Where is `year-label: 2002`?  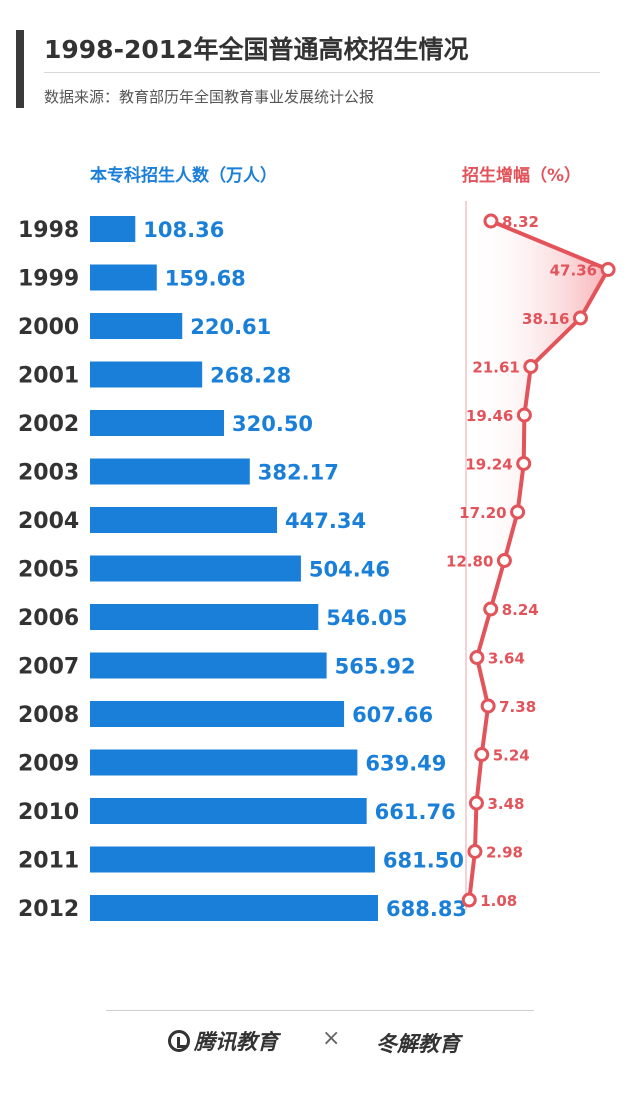 year-label: 2002 is located at coordinates (48, 424).